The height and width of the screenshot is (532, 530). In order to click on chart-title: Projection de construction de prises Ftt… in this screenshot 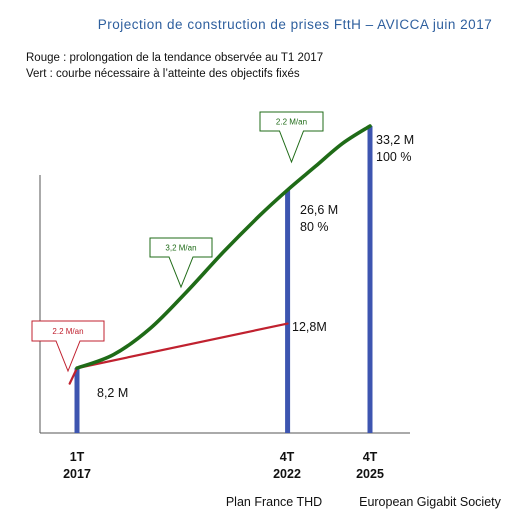, I will do `click(295, 24)`.